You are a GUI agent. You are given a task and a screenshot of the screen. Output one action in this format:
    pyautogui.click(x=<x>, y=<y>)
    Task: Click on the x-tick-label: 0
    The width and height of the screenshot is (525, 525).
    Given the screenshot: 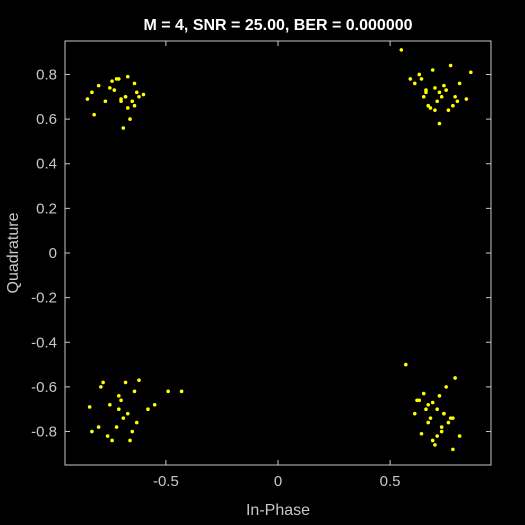 What is the action you would take?
    pyautogui.click(x=278, y=481)
    